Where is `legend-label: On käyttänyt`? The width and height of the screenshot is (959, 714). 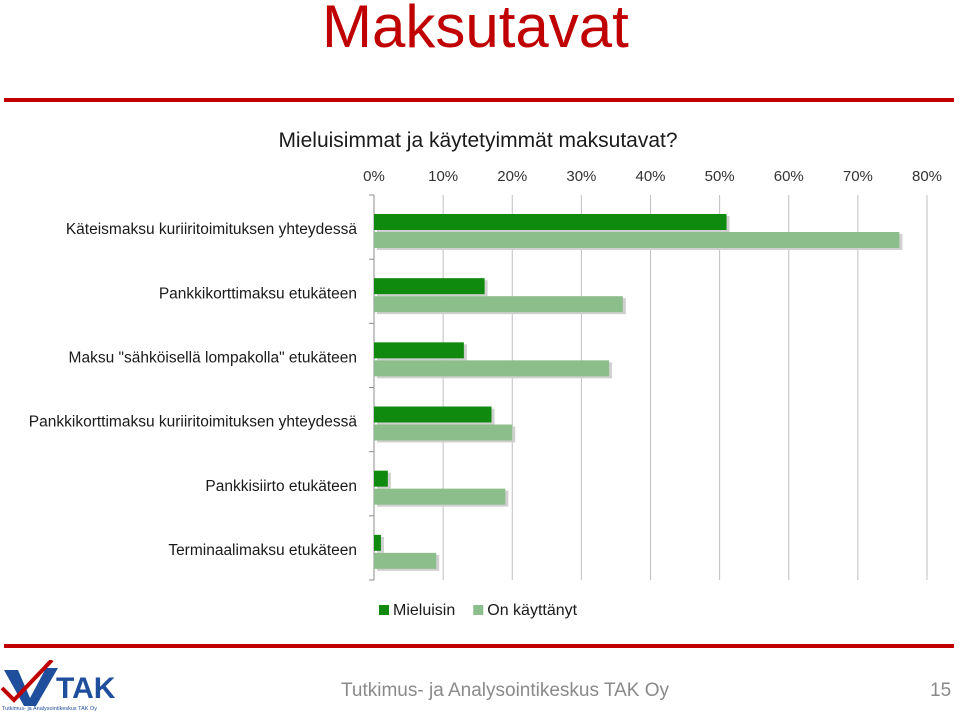 legend-label: On käyttänyt is located at coordinates (532, 610).